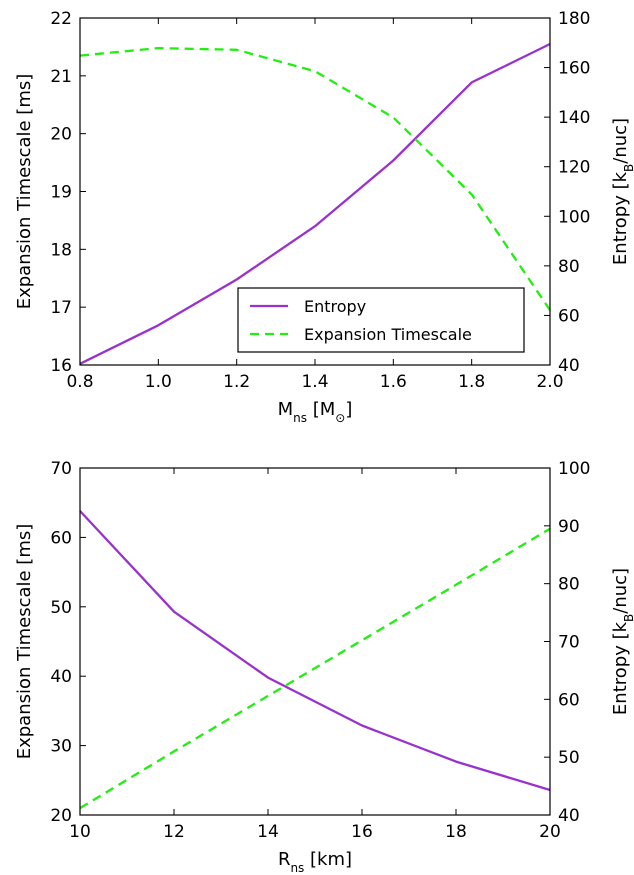 This screenshot has height=875, width=634. What do you see at coordinates (61, 193) in the screenshot?
I see `y-tick-label-left: 19` at bounding box center [61, 193].